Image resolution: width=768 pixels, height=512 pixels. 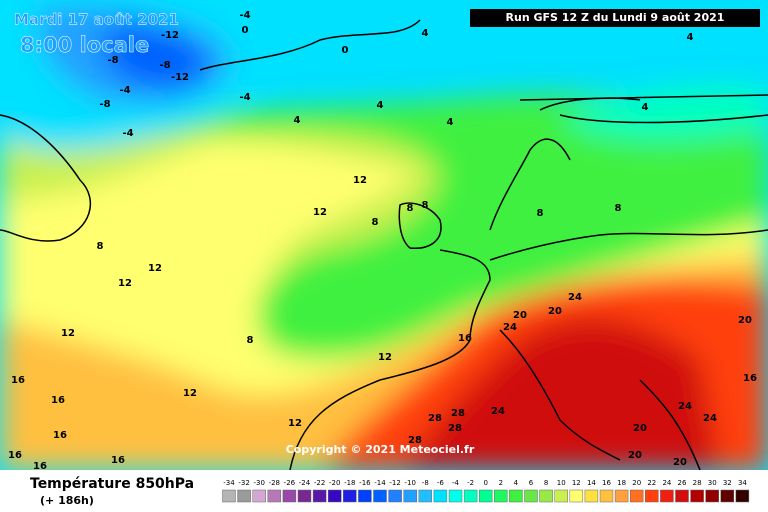 What do you see at coordinates (727, 483) in the screenshot?
I see `scale-label: 32` at bounding box center [727, 483].